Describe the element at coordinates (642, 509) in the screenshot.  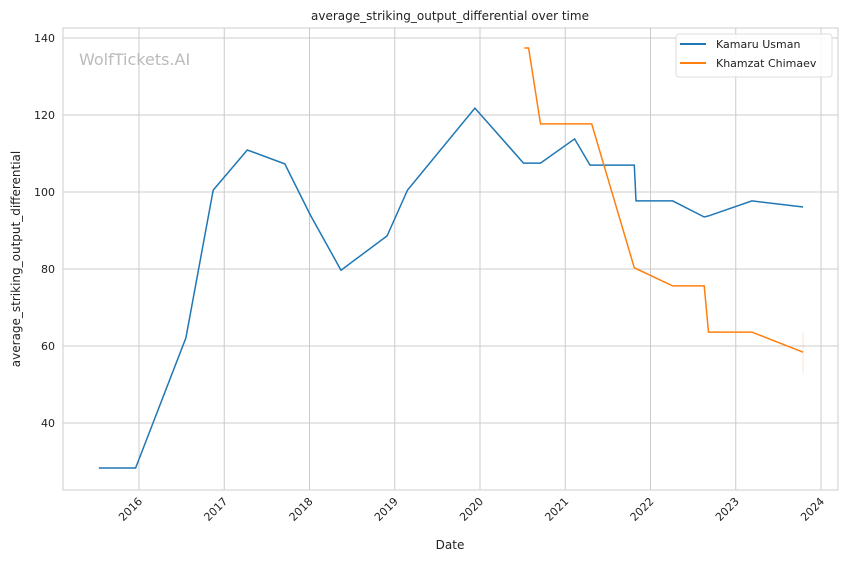
I see `x-tick-label: 2022` at that location.